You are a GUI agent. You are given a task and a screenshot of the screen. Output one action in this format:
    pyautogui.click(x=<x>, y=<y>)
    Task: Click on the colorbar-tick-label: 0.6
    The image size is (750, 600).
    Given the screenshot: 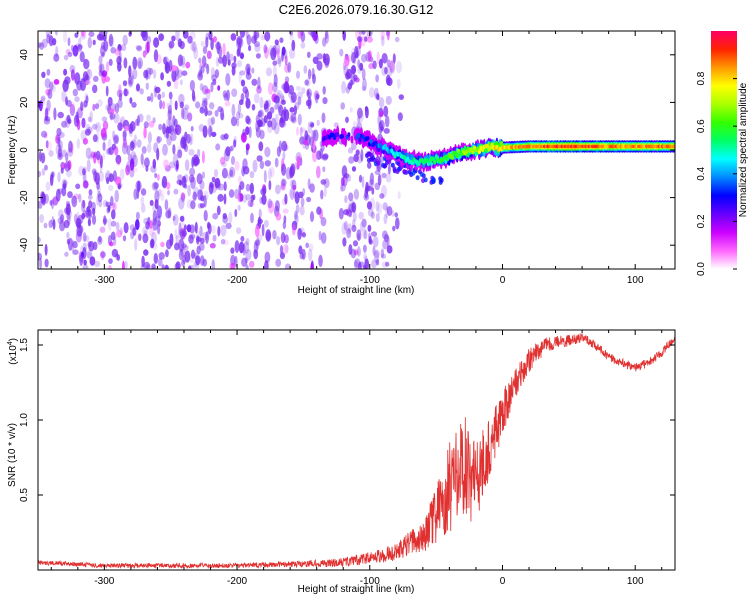 What is the action you would take?
    pyautogui.click(x=701, y=126)
    